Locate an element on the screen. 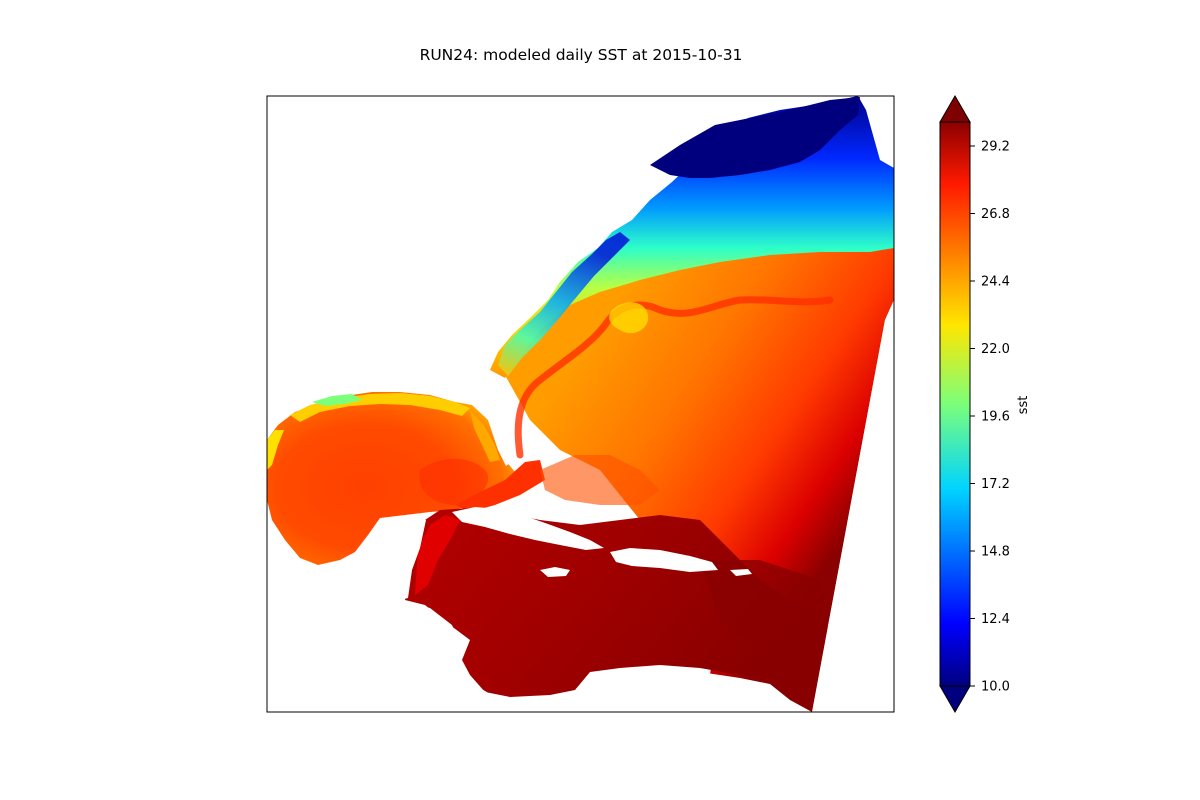 This screenshot has height=800, width=1200. coastal-shelf-water is located at coordinates (564, 304).